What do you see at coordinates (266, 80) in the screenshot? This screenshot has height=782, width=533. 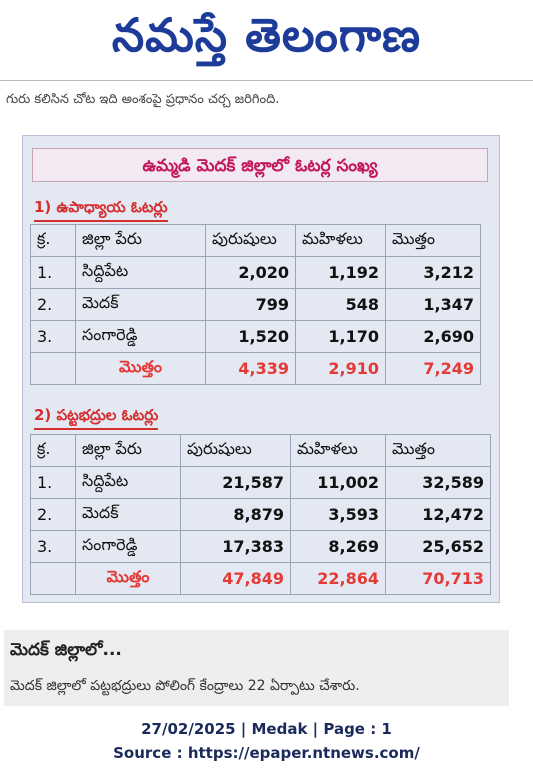 I see `rule` at bounding box center [266, 80].